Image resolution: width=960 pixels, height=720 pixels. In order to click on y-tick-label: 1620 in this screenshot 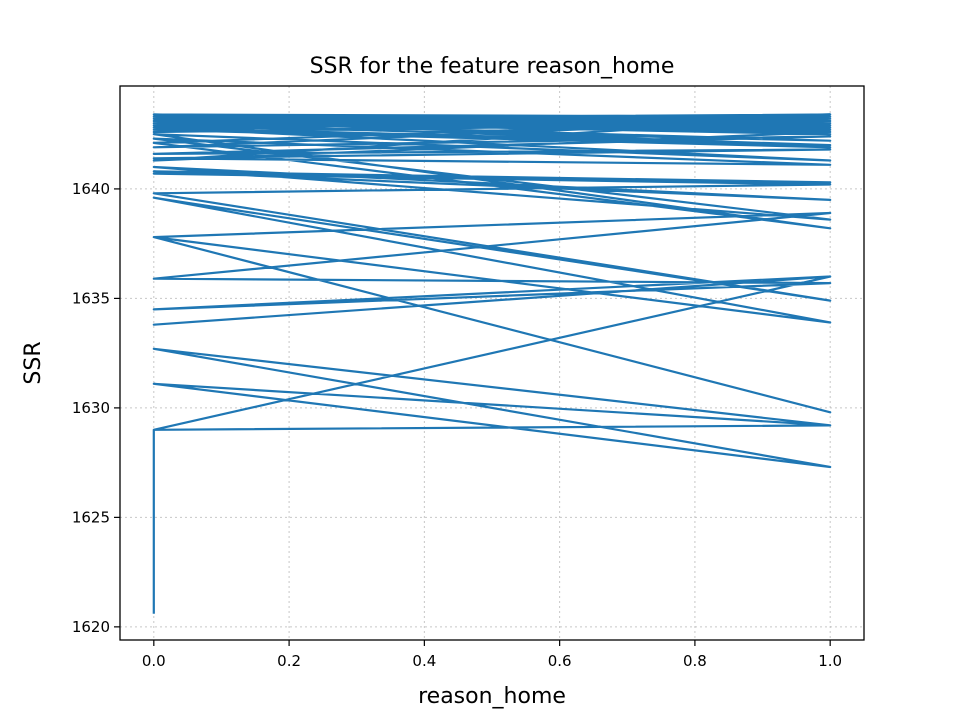, I will do `click(91, 627)`.